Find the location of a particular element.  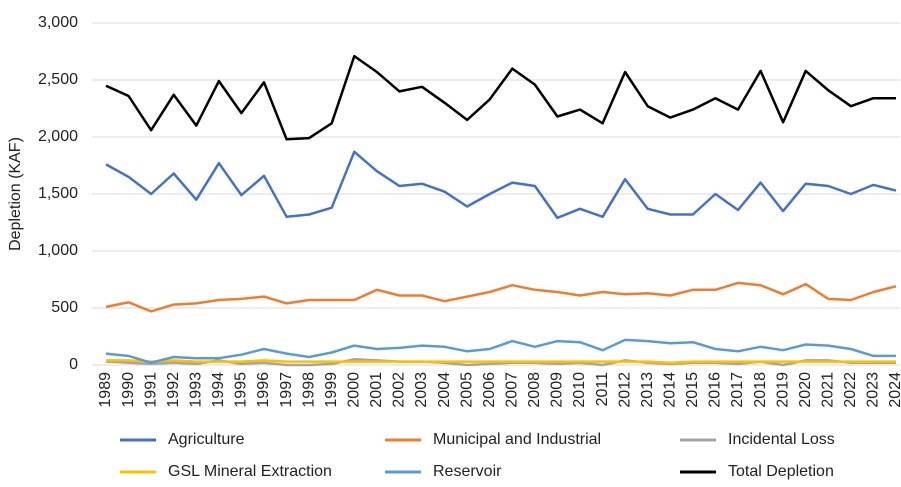

x-tick-label: 2023 is located at coordinates (873, 390).